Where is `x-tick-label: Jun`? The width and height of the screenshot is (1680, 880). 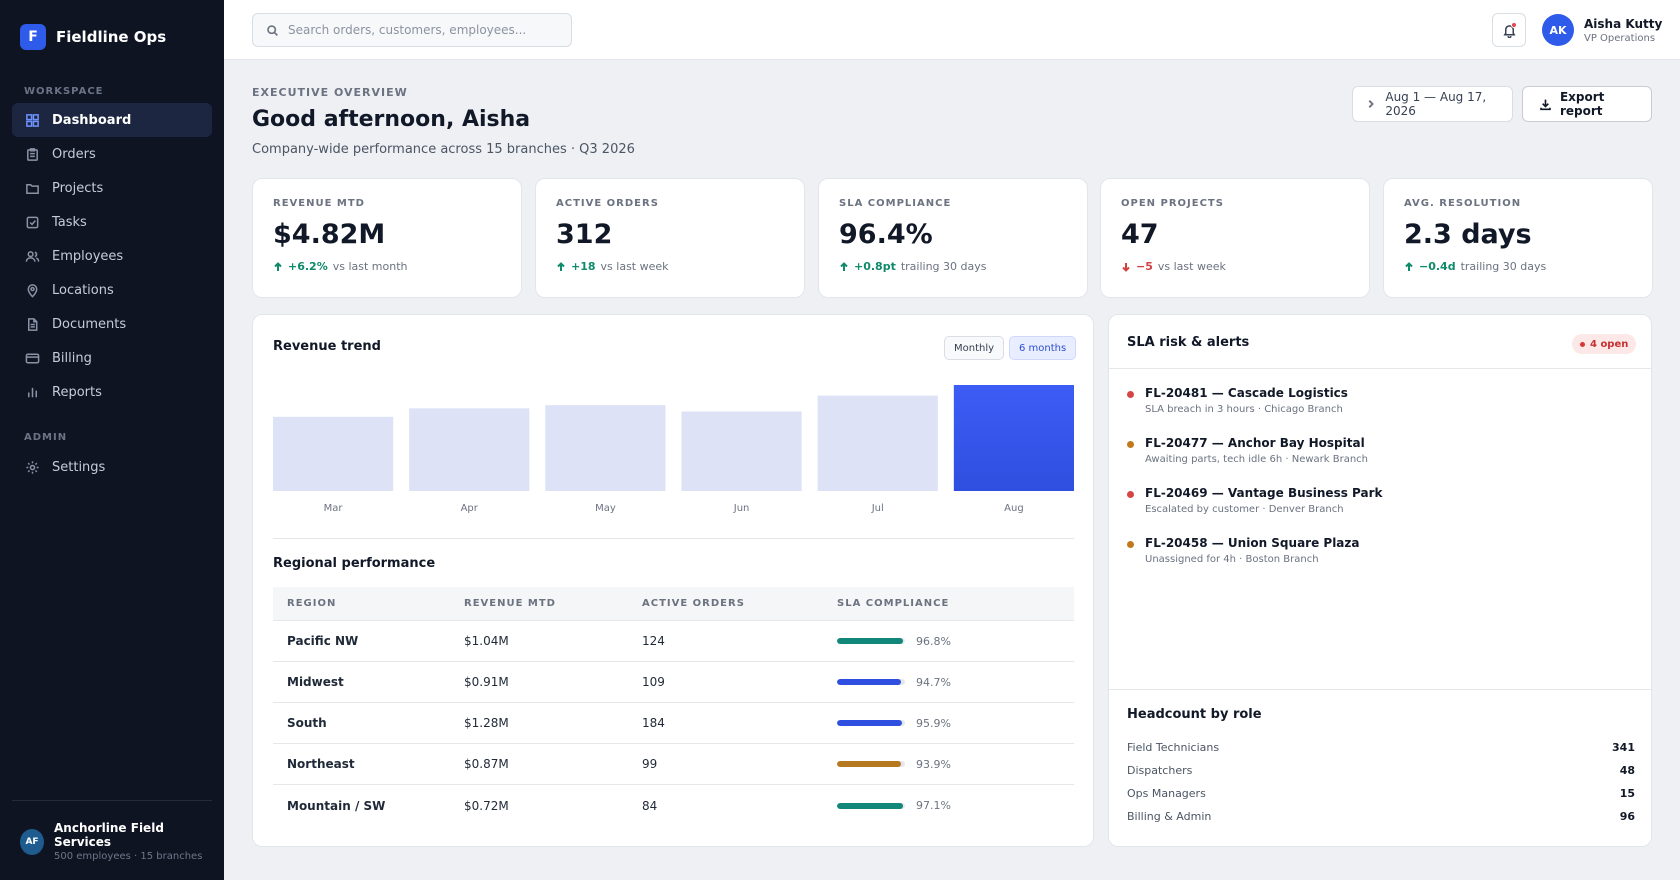
x-tick-label: Jun is located at coordinates (741, 508).